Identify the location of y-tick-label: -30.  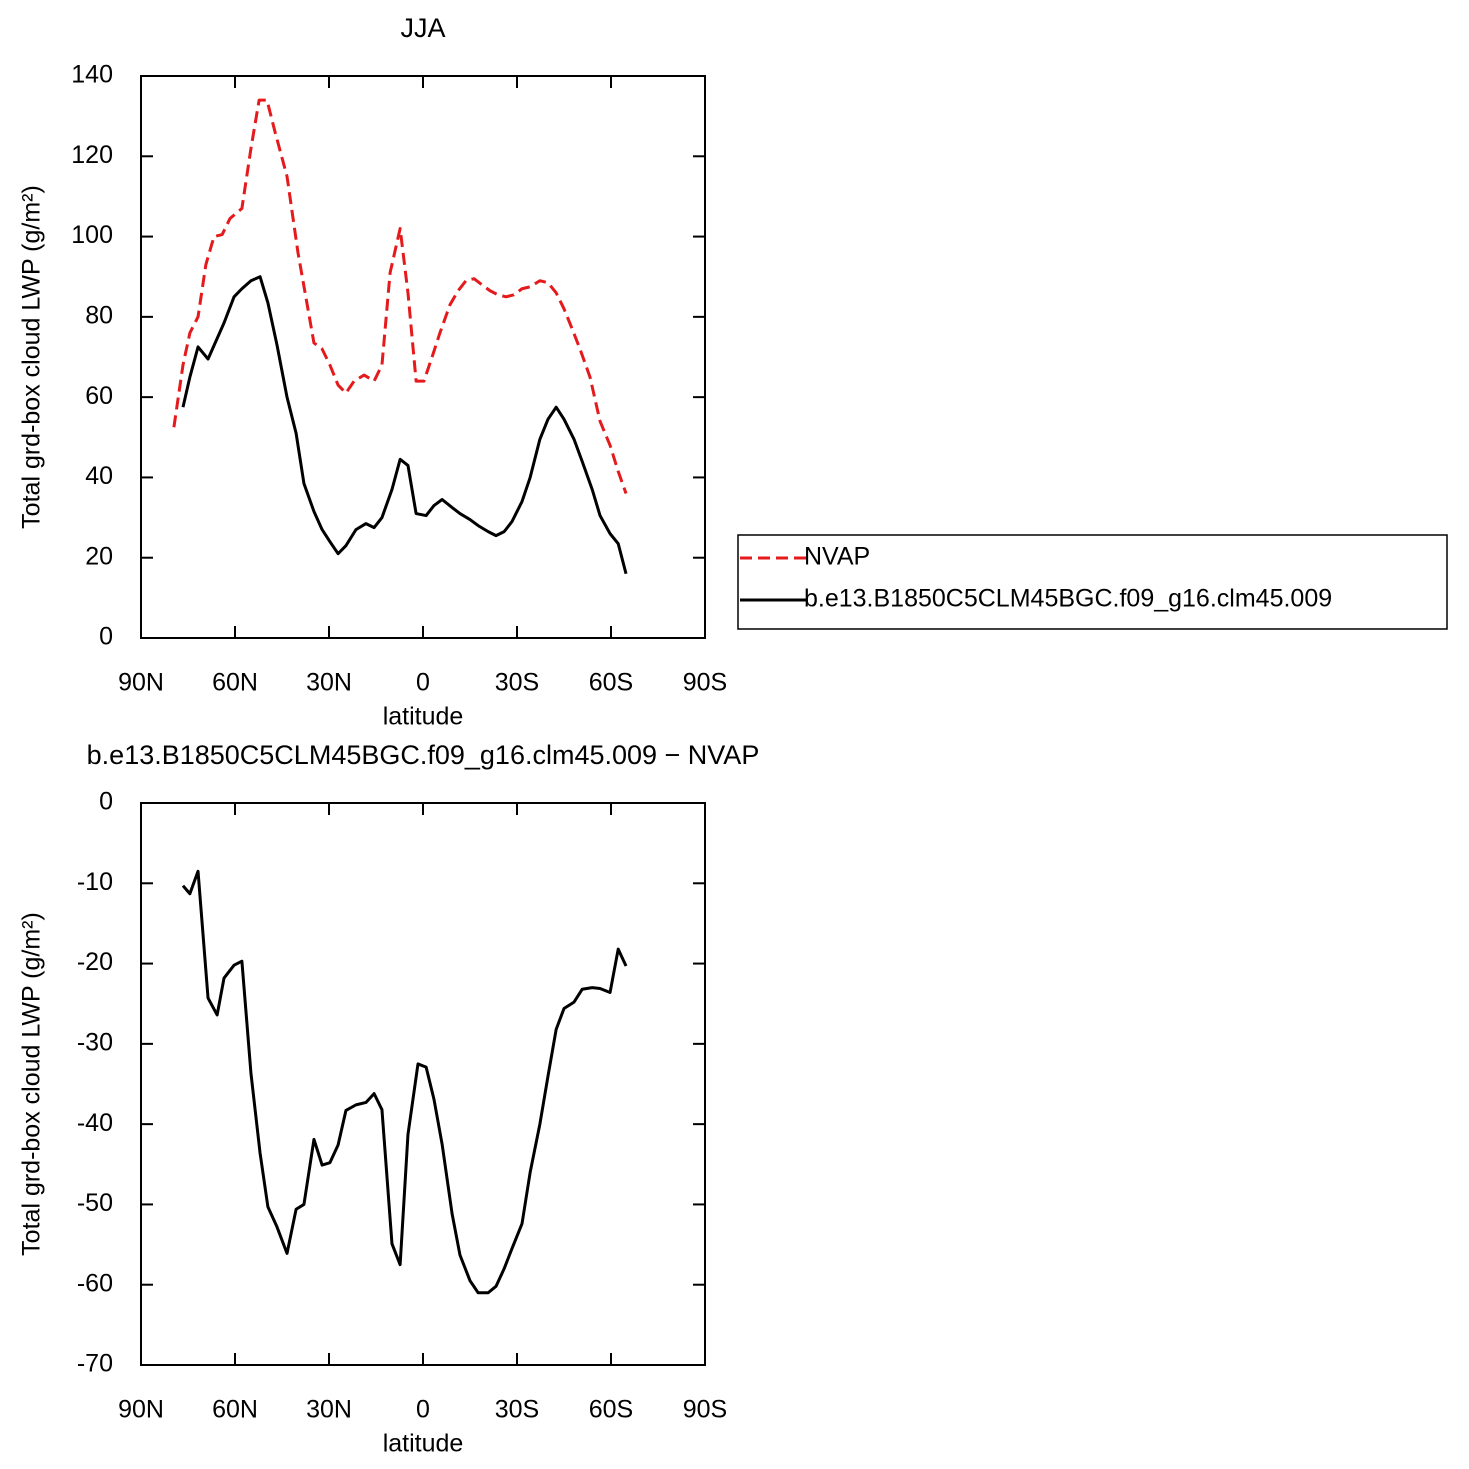
(95, 1042).